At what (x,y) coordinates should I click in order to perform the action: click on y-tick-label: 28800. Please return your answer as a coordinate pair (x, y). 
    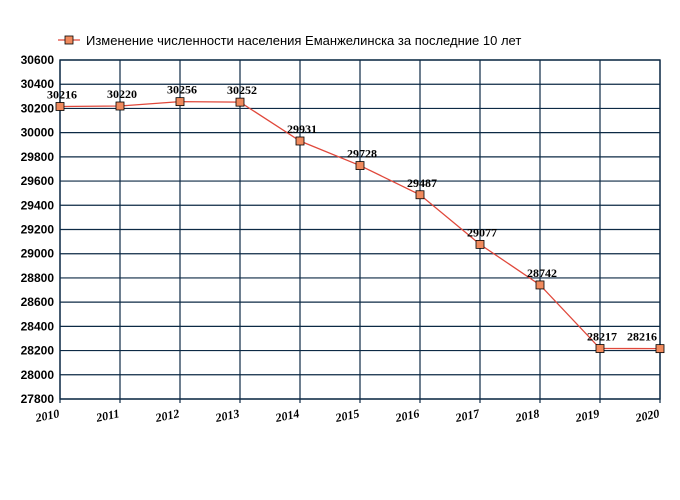
    Looking at the image, I should click on (38, 278).